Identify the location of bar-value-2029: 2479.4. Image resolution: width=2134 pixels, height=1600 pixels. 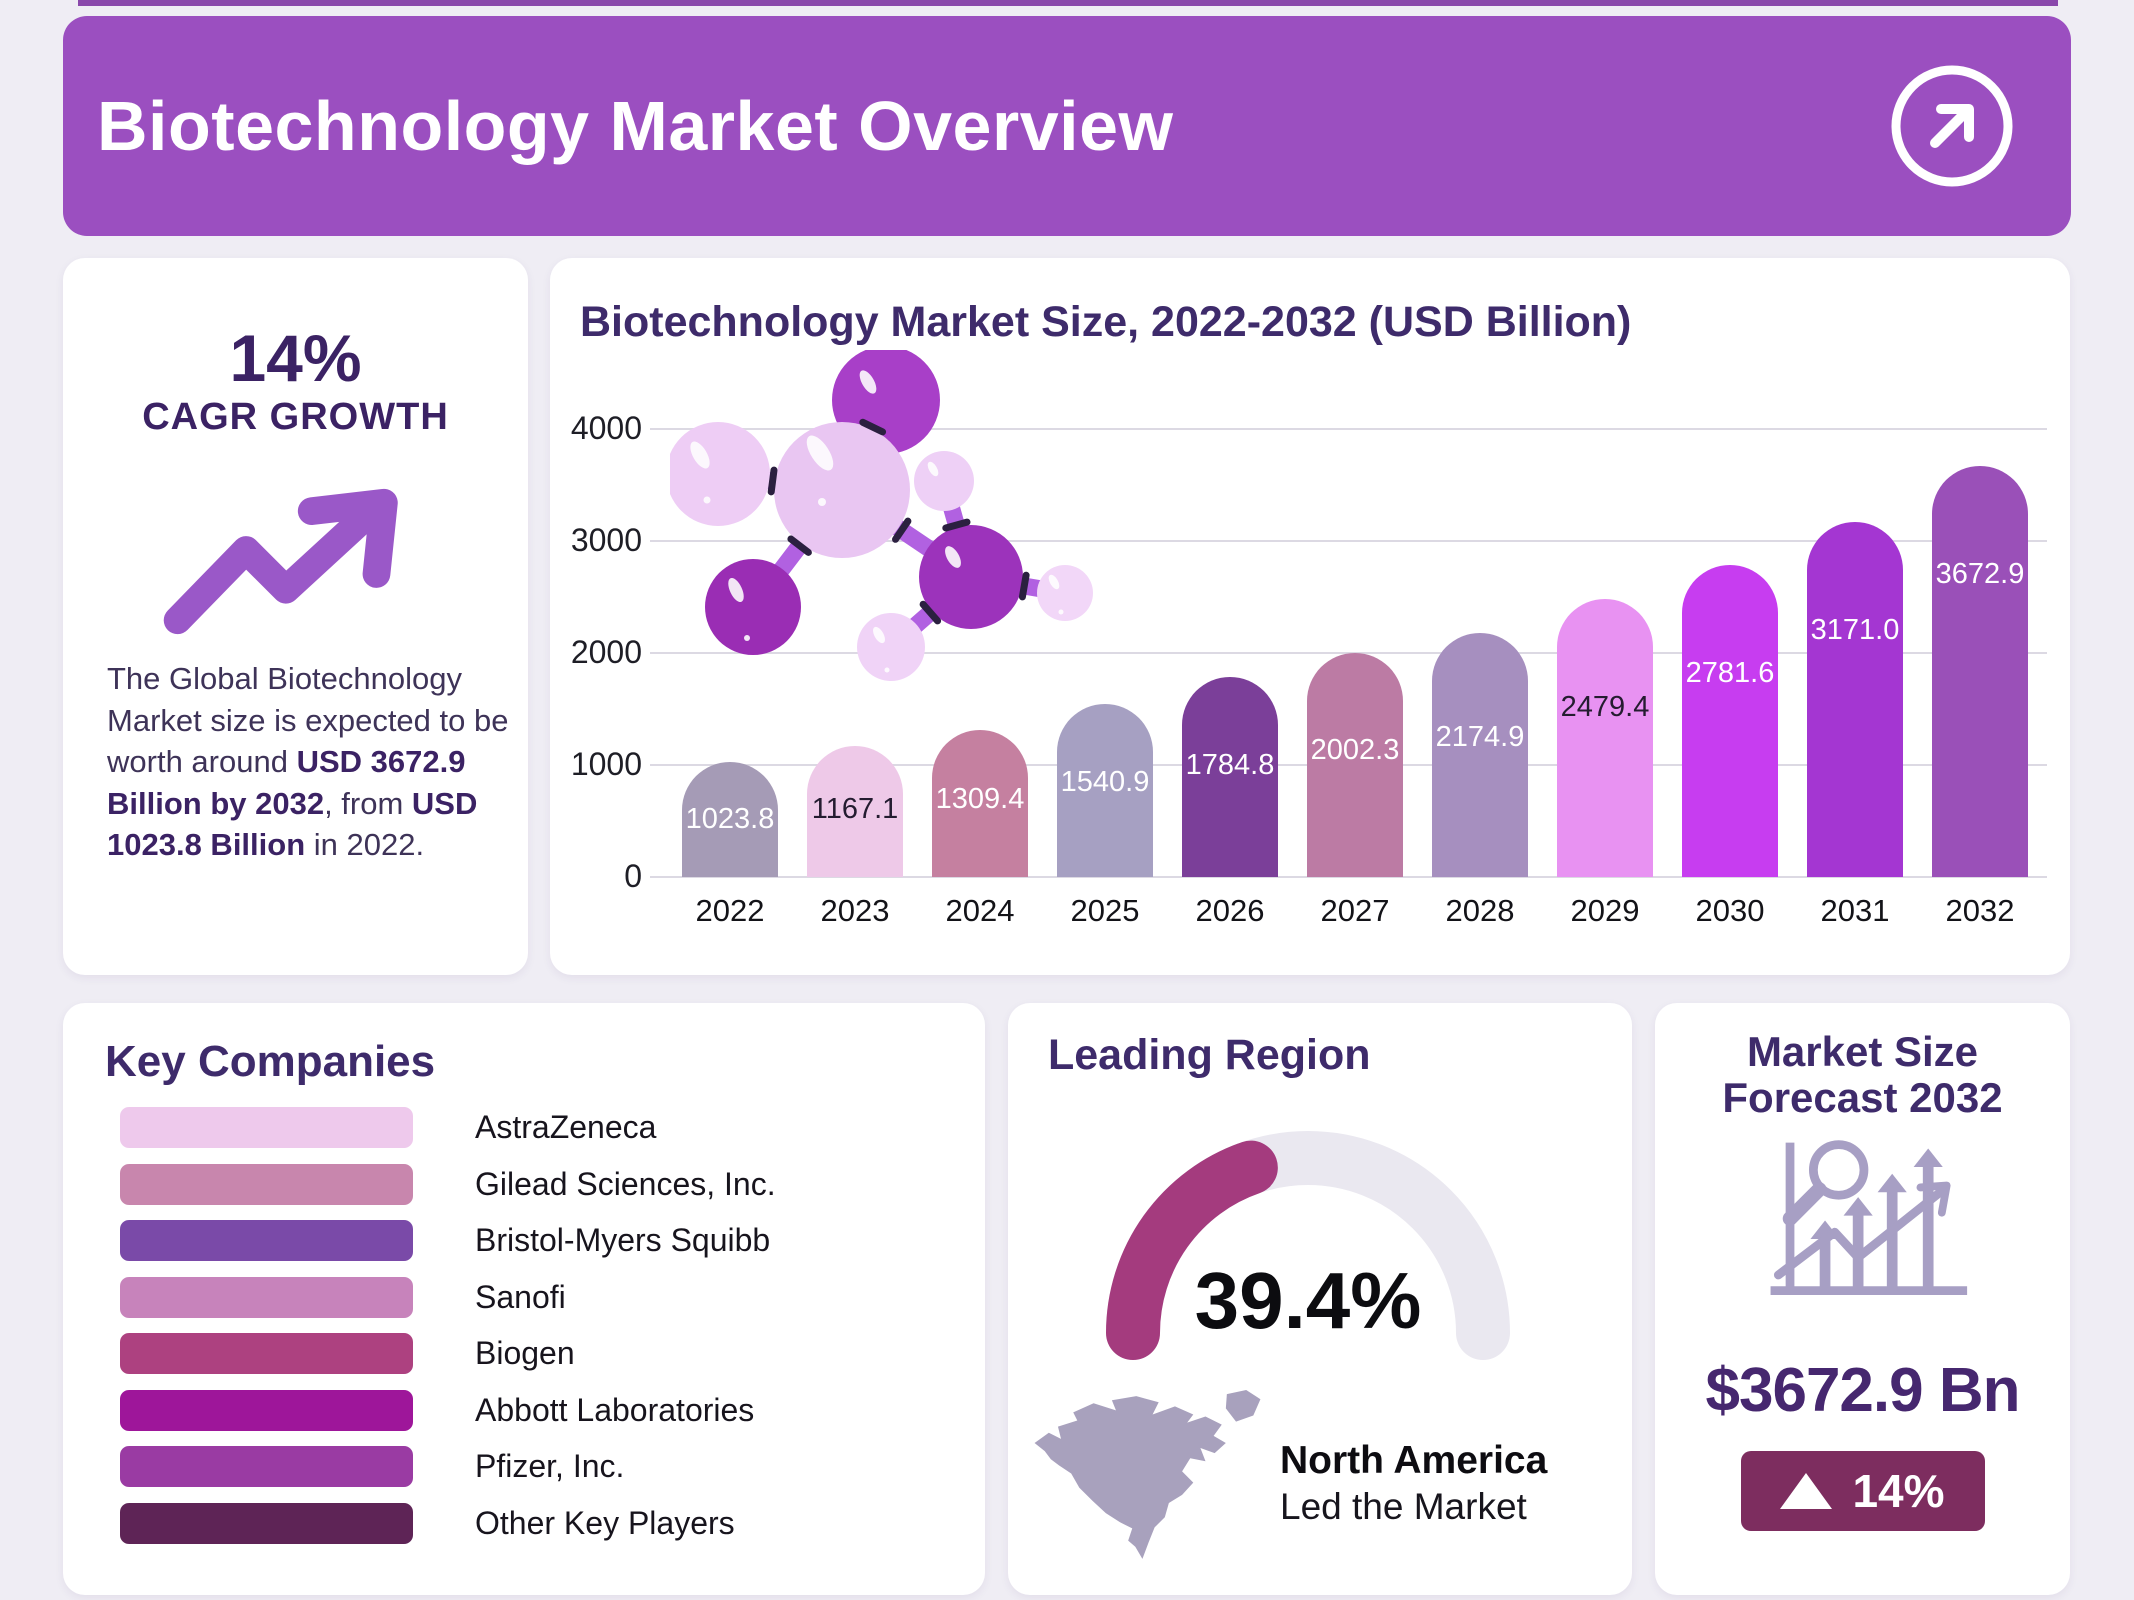
(1605, 707).